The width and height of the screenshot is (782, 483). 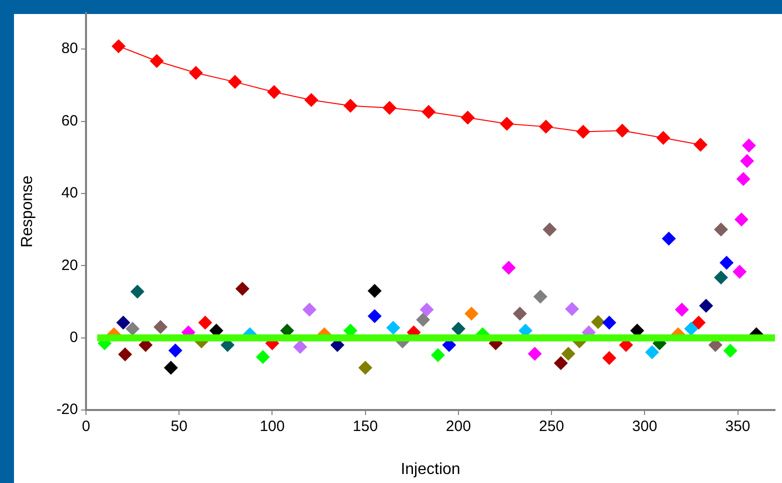 I want to click on x-axis-title: Injection, so click(x=430, y=469).